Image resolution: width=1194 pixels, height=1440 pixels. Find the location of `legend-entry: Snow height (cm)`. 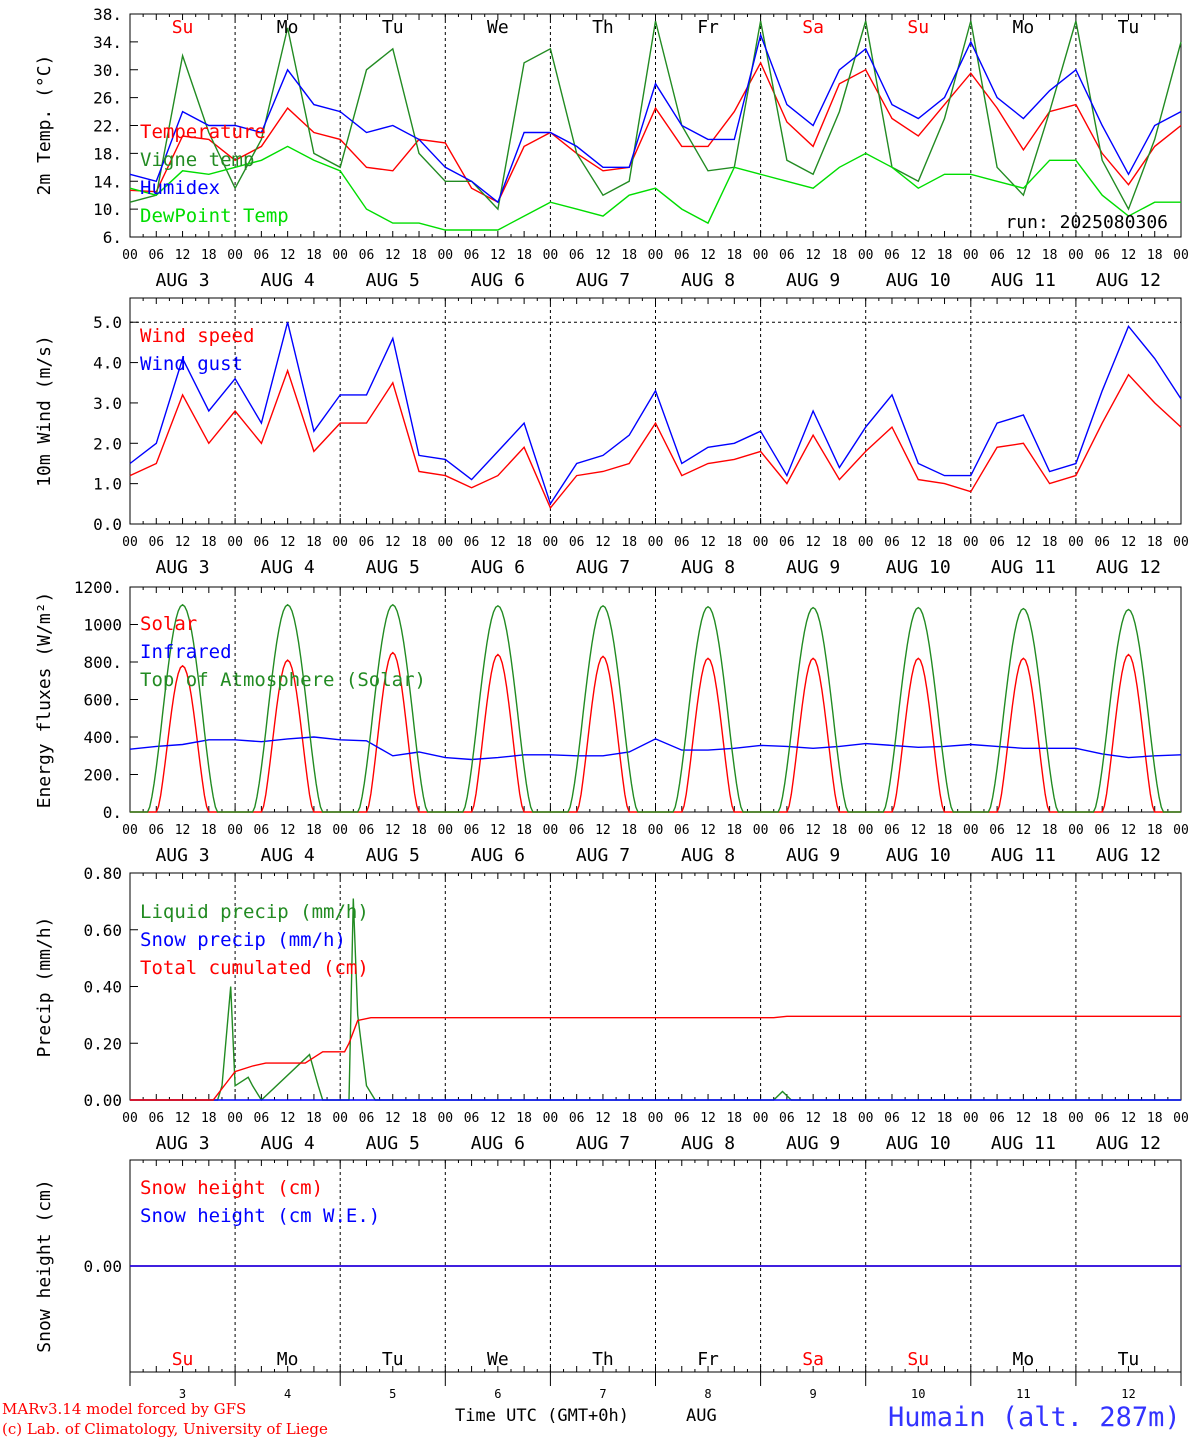

legend-entry: Snow height (cm) is located at coordinates (231, 1188).